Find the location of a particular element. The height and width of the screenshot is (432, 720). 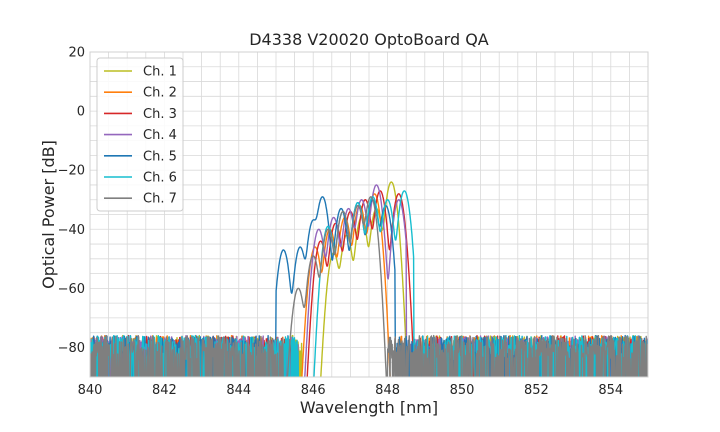

legend-label-5: Ch. 5 is located at coordinates (160, 156).